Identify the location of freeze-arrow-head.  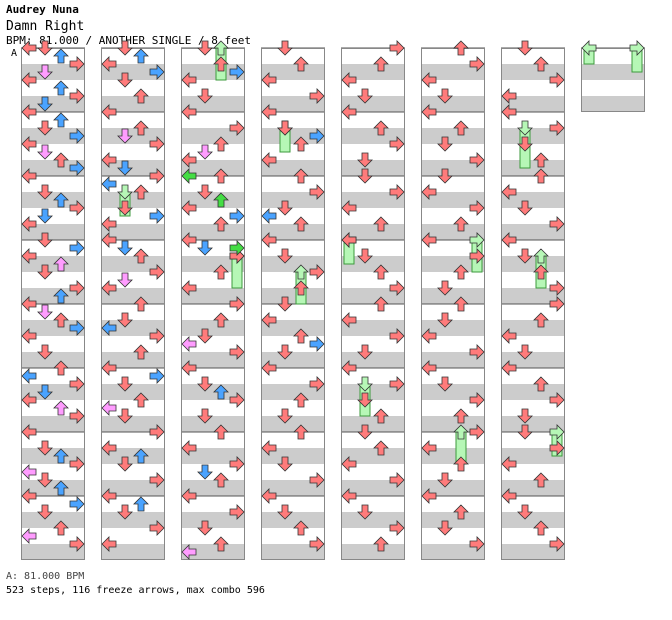
(125, 192).